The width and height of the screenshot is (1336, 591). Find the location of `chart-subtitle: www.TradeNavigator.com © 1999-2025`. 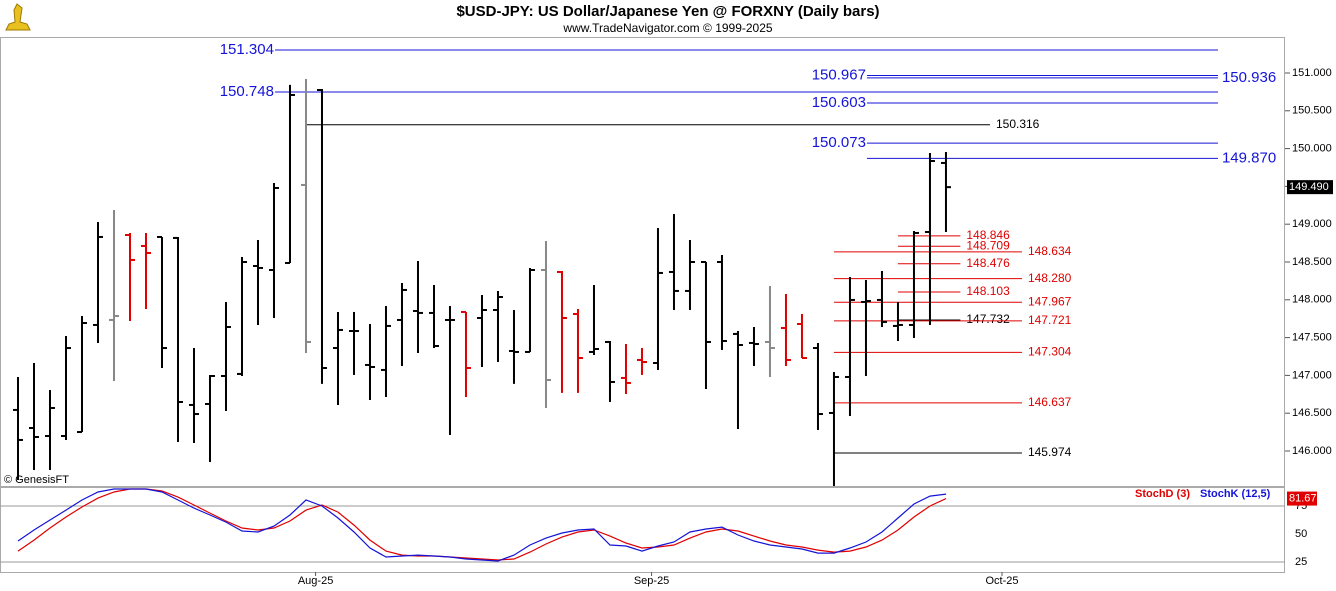

chart-subtitle: www.TradeNavigator.com © 1999-2025 is located at coordinates (667, 28).